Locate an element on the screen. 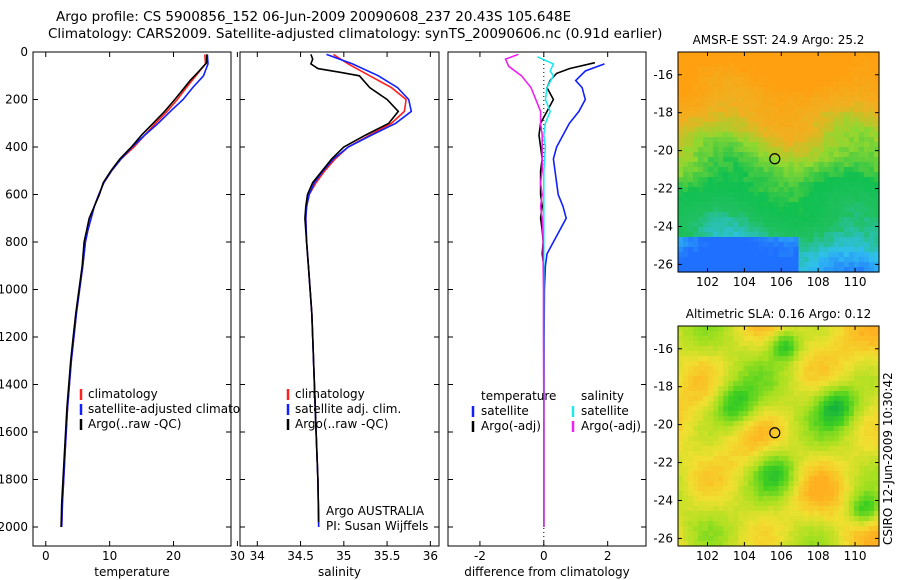  legend-label: Argo(..raw -QC) is located at coordinates (341, 424).